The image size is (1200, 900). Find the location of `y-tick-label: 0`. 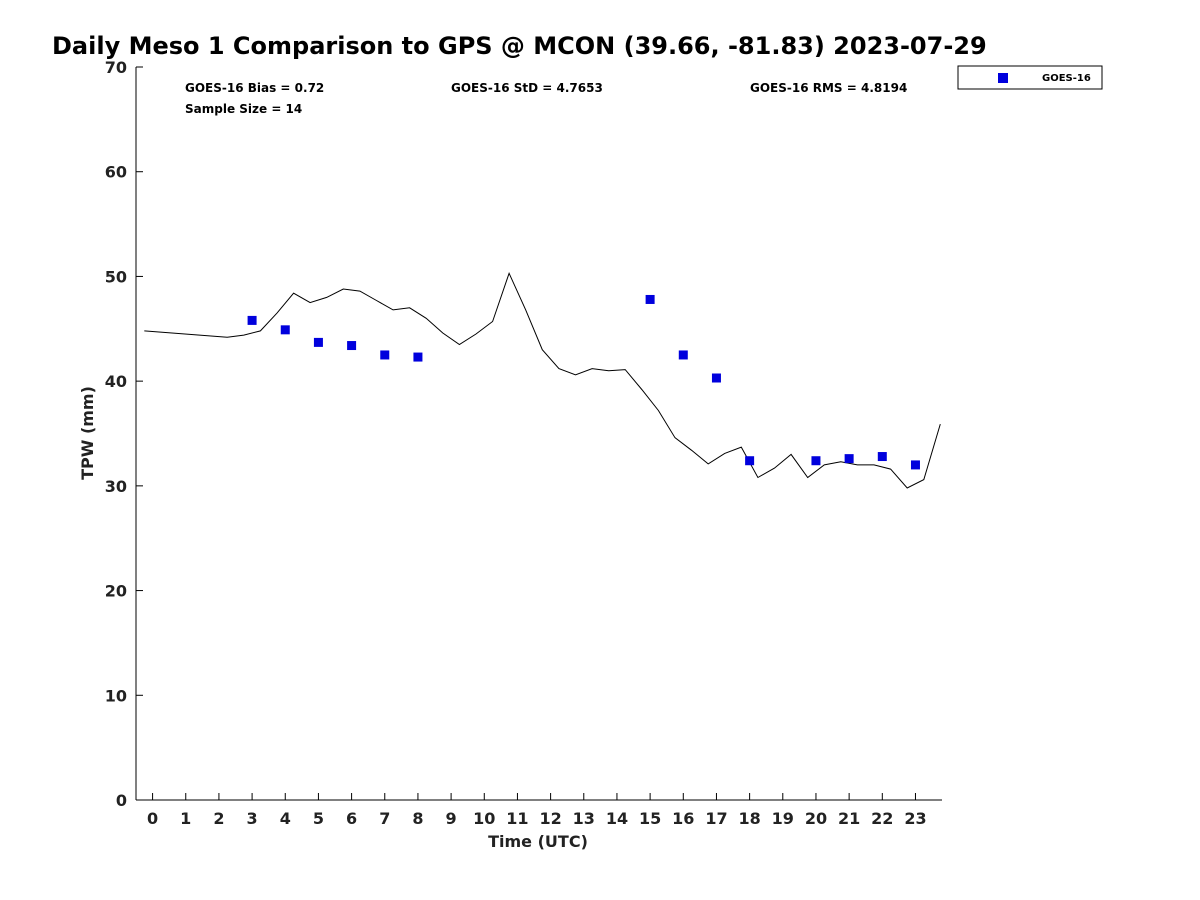

y-tick-label: 0 is located at coordinates (121, 800).